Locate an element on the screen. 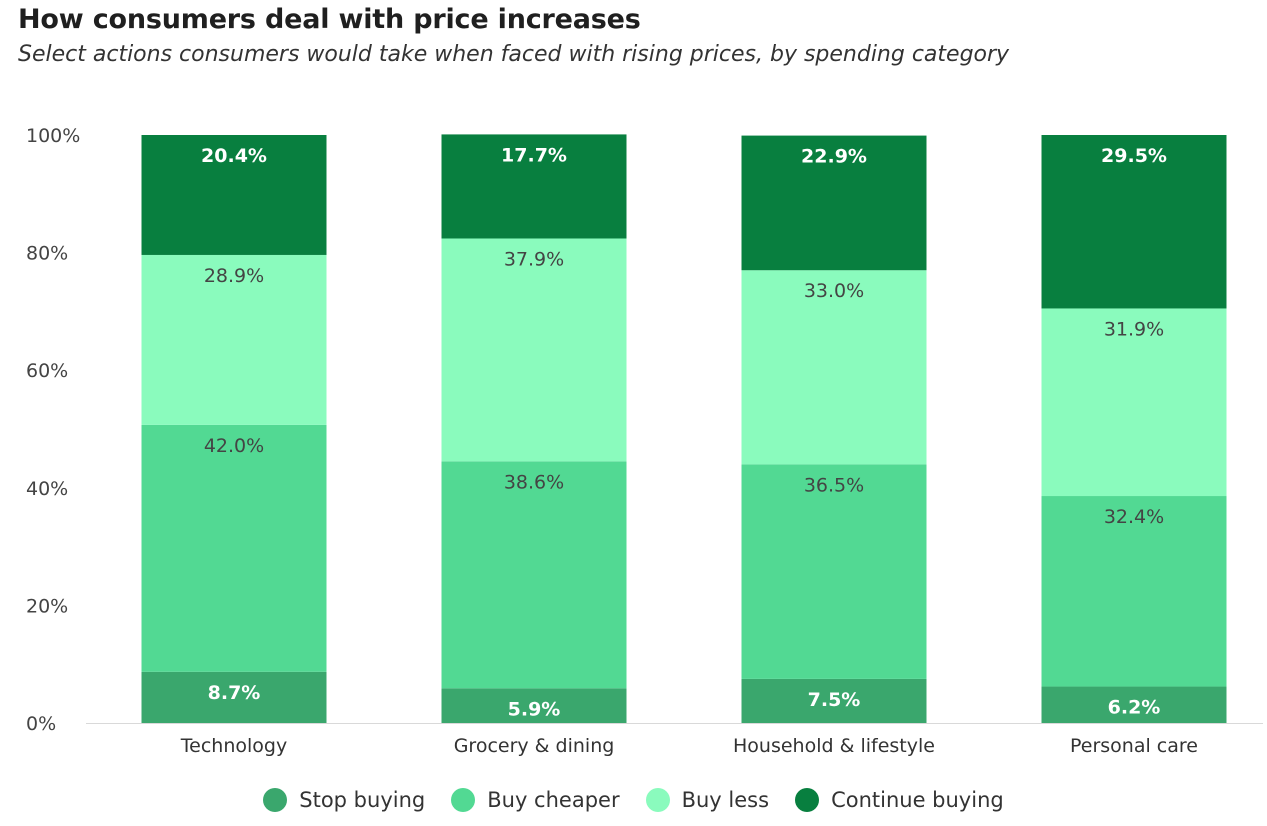 This screenshot has height=826, width=1267. data-label: 42.0% is located at coordinates (234, 446).